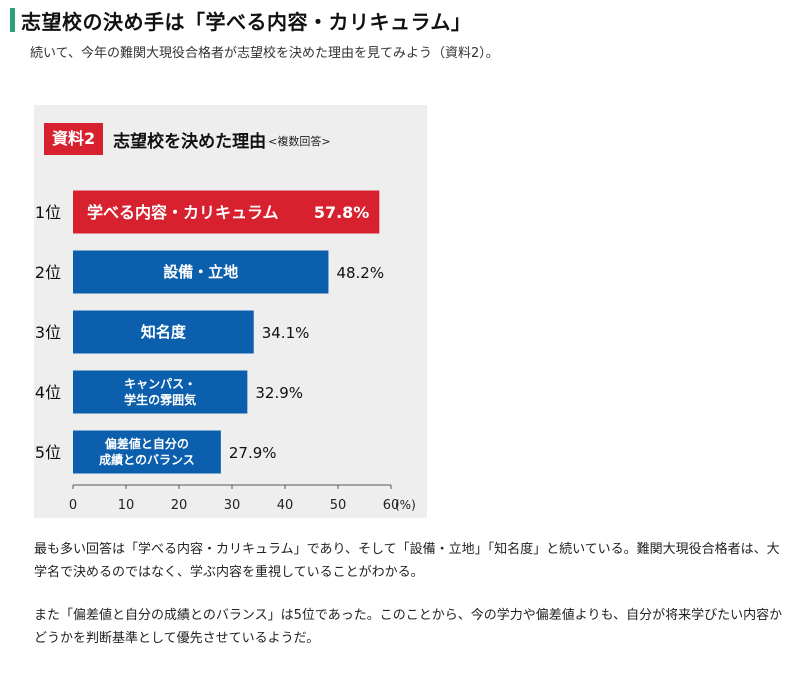  I want to click on section-heading: 志望校の決め手は「学べる内容・カリキュラム」, so click(240, 20).